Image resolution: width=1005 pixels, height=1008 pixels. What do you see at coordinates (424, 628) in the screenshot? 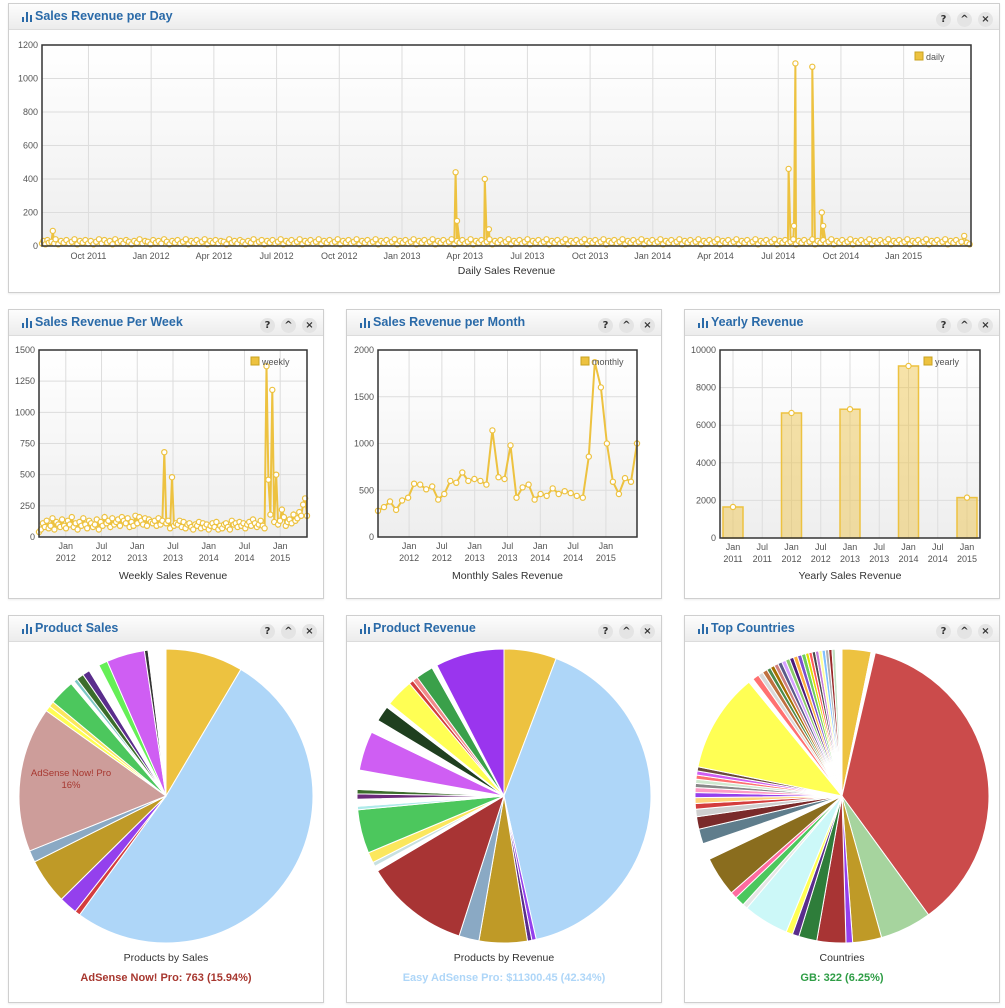
I see `widget-title: Product Revenue` at bounding box center [424, 628].